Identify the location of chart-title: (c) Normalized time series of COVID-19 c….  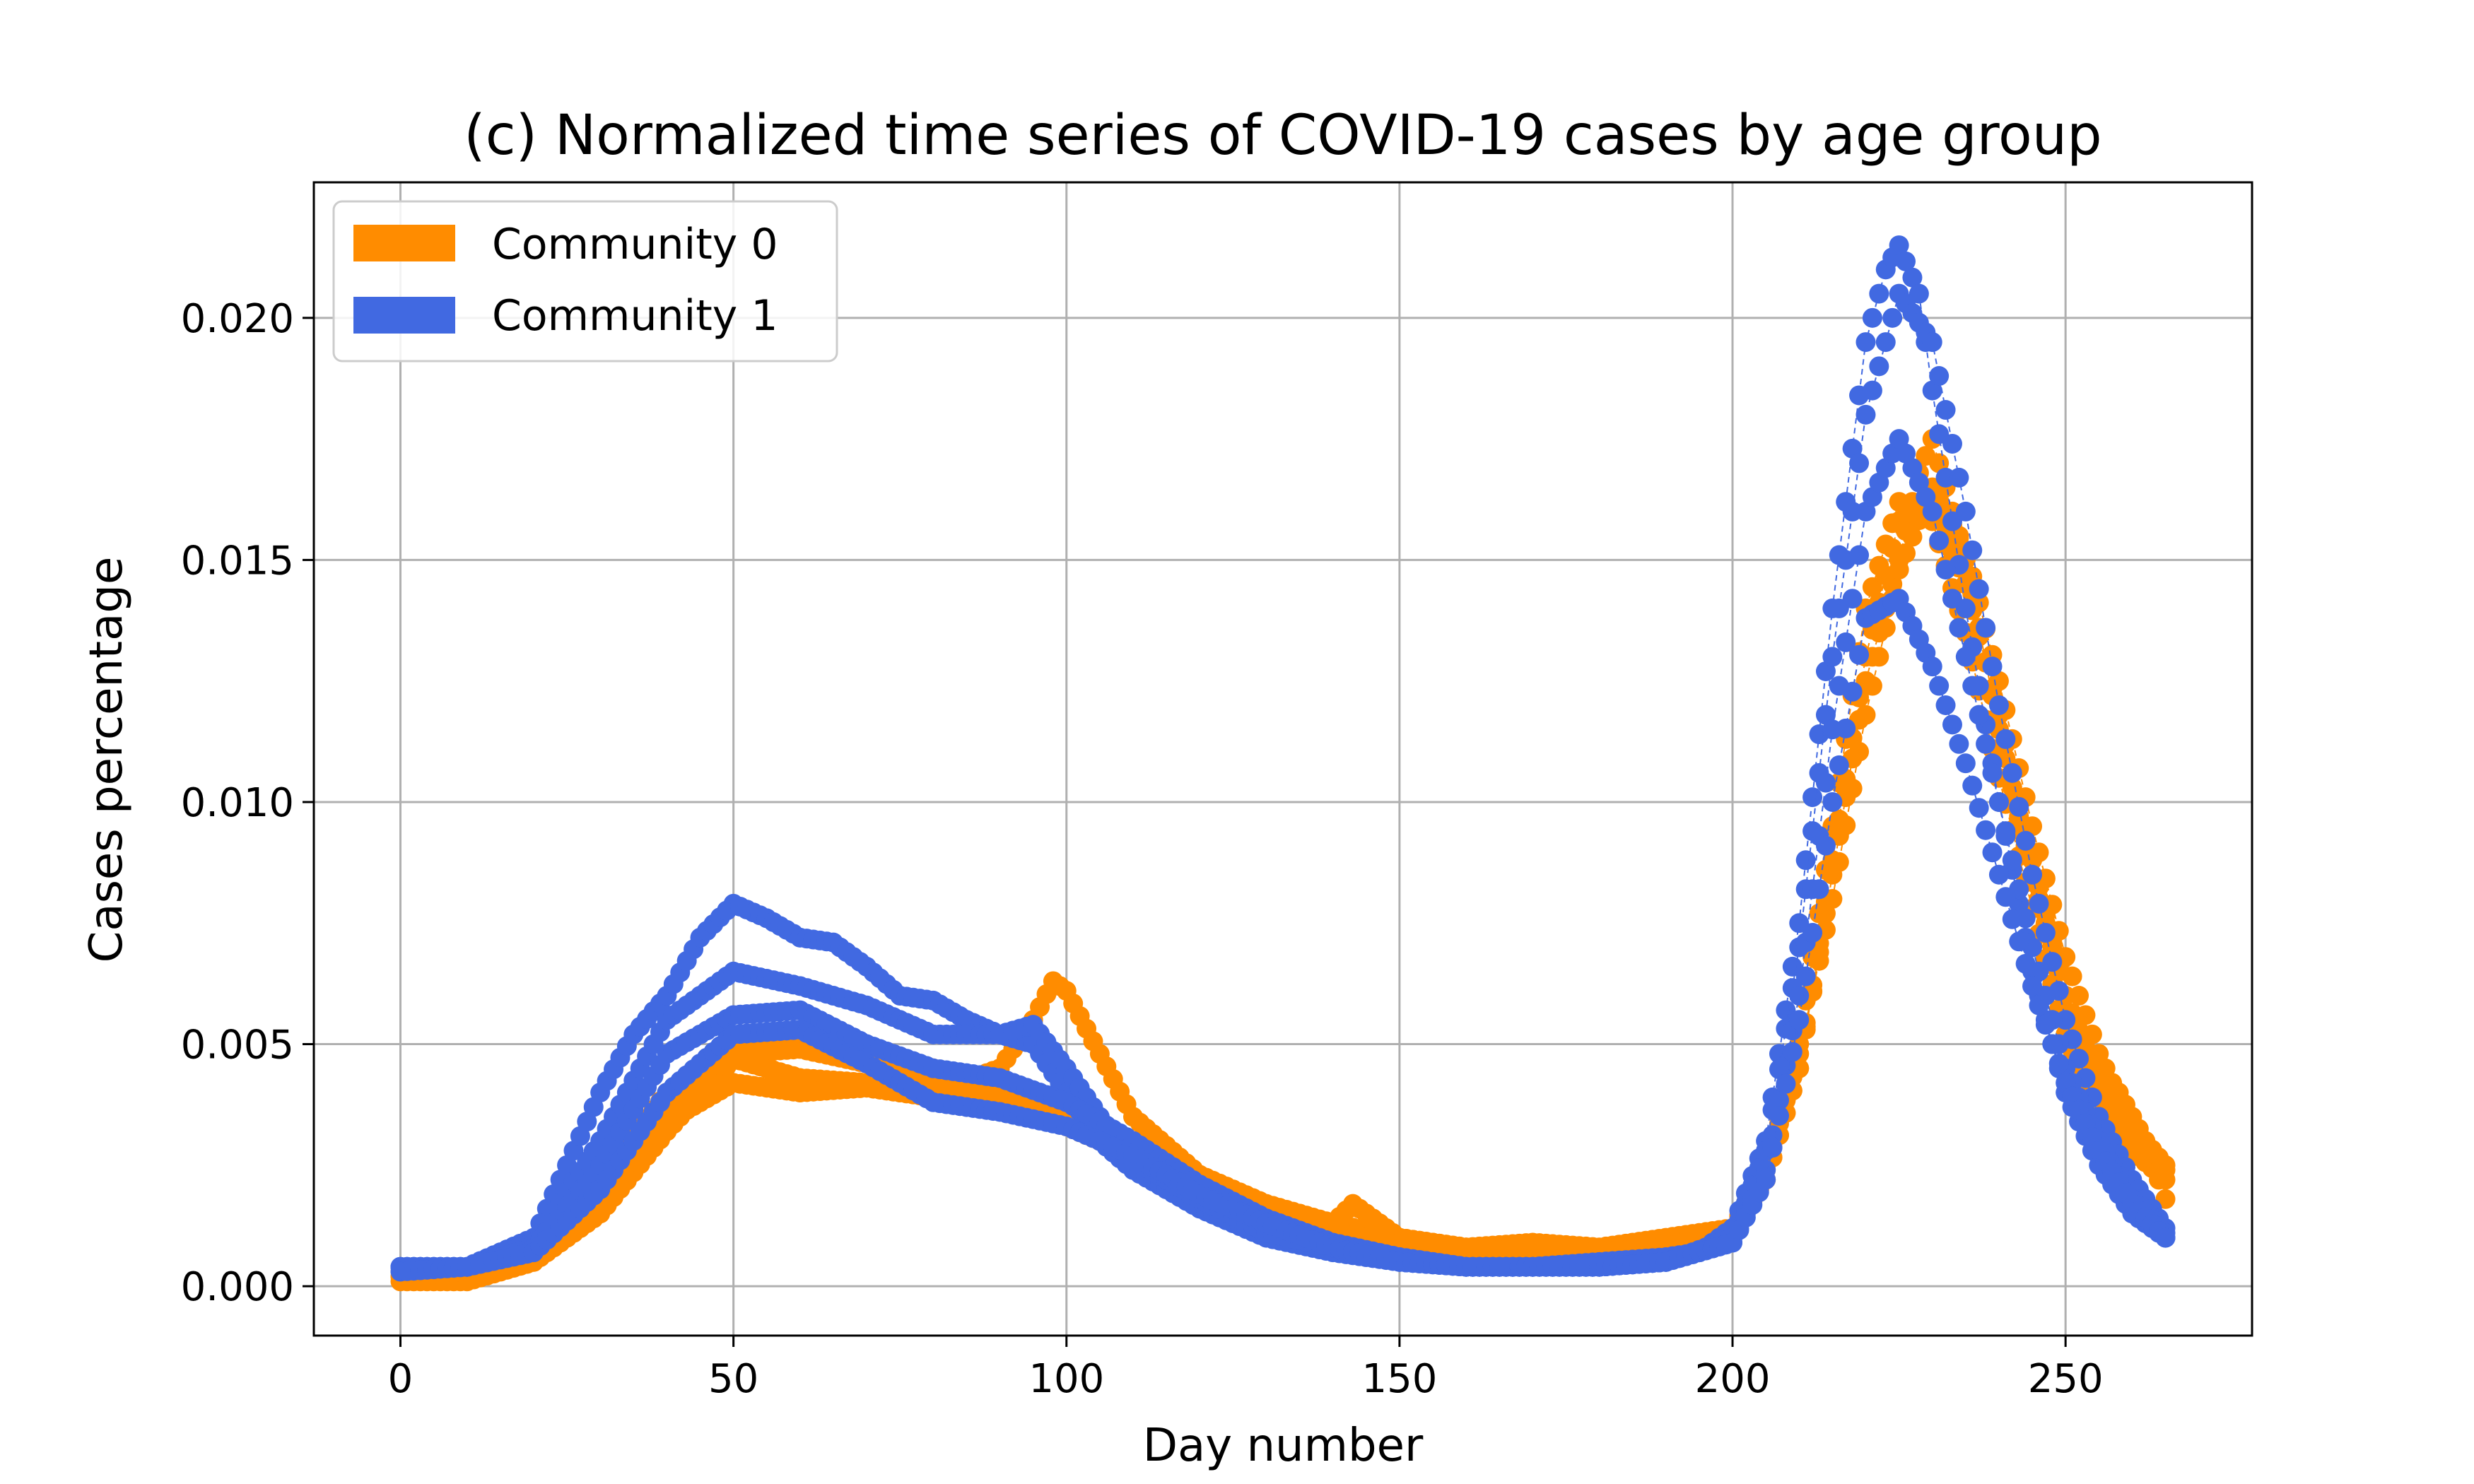
(1282, 135).